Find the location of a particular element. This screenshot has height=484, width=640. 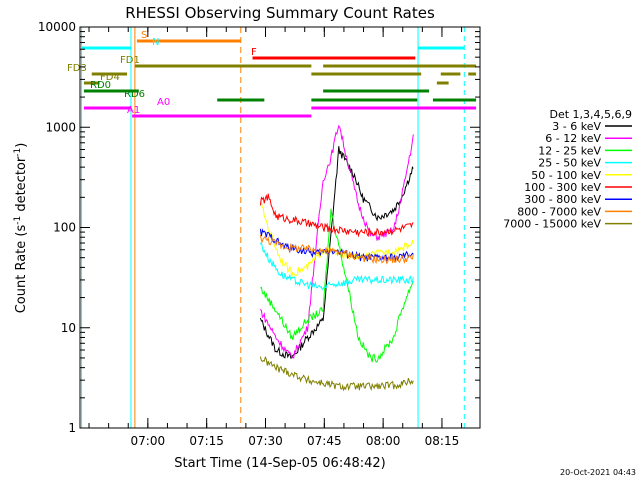

x-tick-label: 08:00 is located at coordinates (383, 441).